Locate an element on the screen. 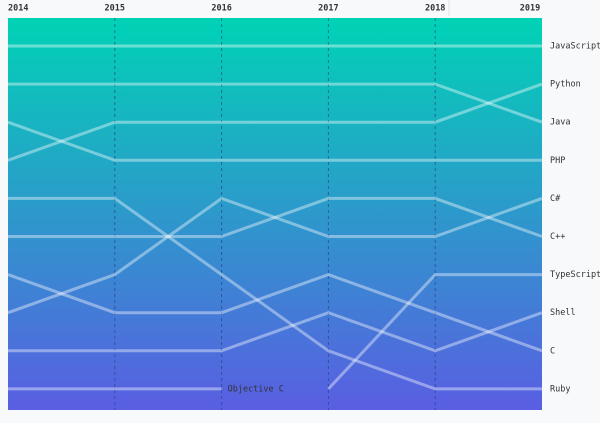 Image resolution: width=600 pixels, height=423 pixels. series-label: C# is located at coordinates (555, 199).